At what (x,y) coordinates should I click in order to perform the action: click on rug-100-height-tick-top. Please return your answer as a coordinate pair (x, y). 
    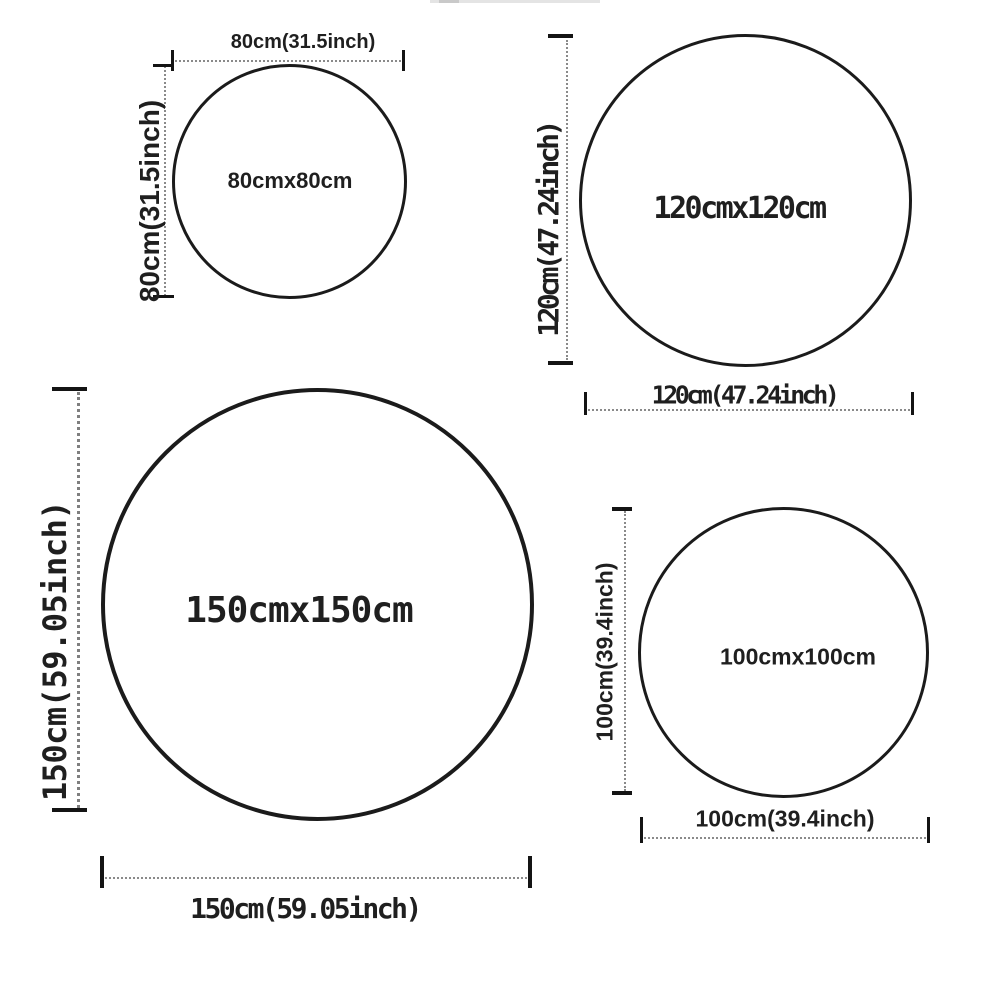
    Looking at the image, I should click on (622, 509).